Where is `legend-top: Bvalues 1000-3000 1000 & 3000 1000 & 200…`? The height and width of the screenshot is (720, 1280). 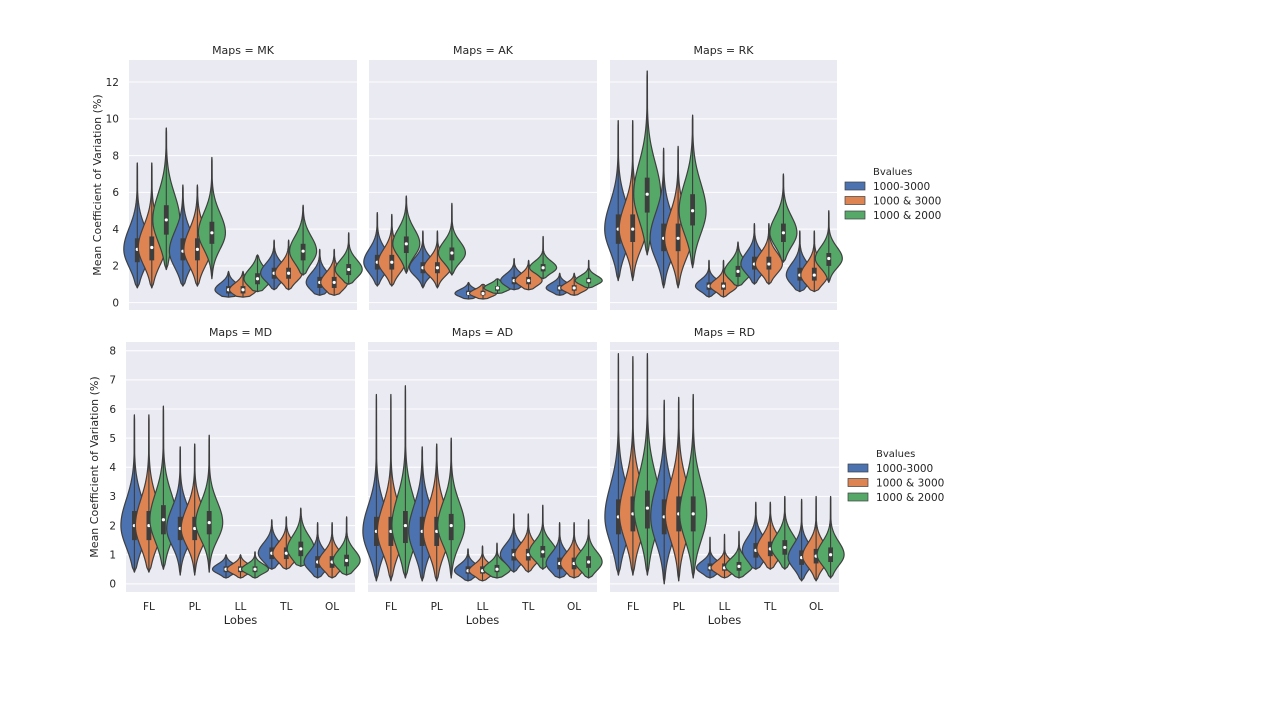 legend-top: Bvalues 1000-3000 1000 & 3000 1000 & 200… is located at coordinates (892, 194).